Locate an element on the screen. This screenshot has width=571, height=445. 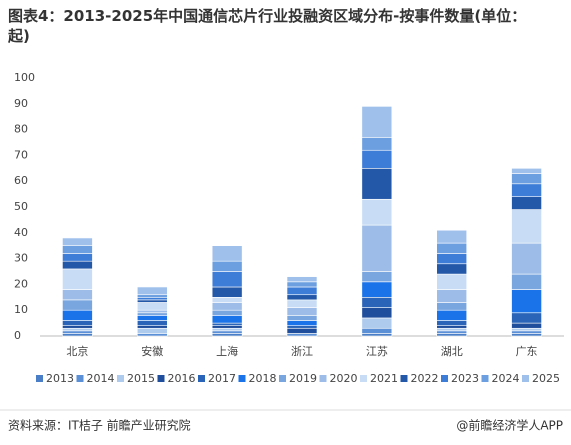
y-tick-label: 60 is located at coordinates (21, 180).